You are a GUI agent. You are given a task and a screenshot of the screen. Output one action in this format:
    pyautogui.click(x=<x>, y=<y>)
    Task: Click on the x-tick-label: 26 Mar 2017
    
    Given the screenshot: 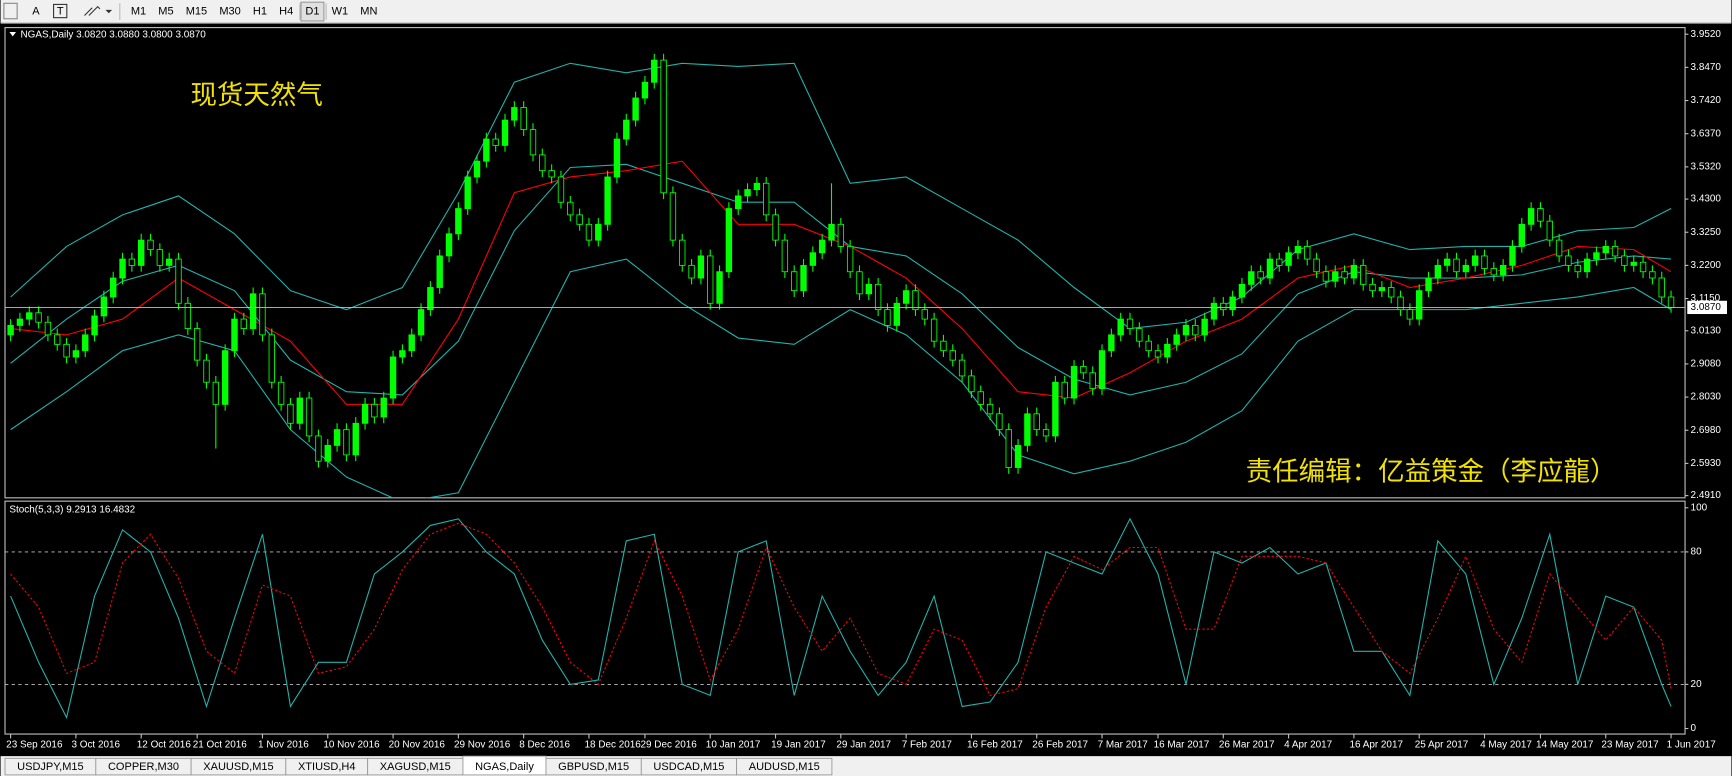 What is the action you would take?
    pyautogui.click(x=1247, y=745)
    